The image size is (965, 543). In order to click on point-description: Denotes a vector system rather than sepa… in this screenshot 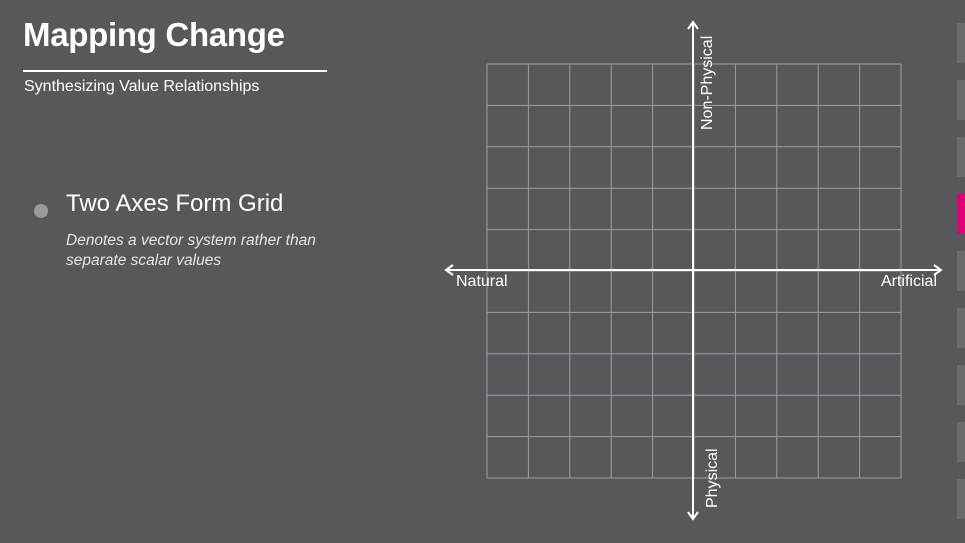, I will do `click(191, 250)`.